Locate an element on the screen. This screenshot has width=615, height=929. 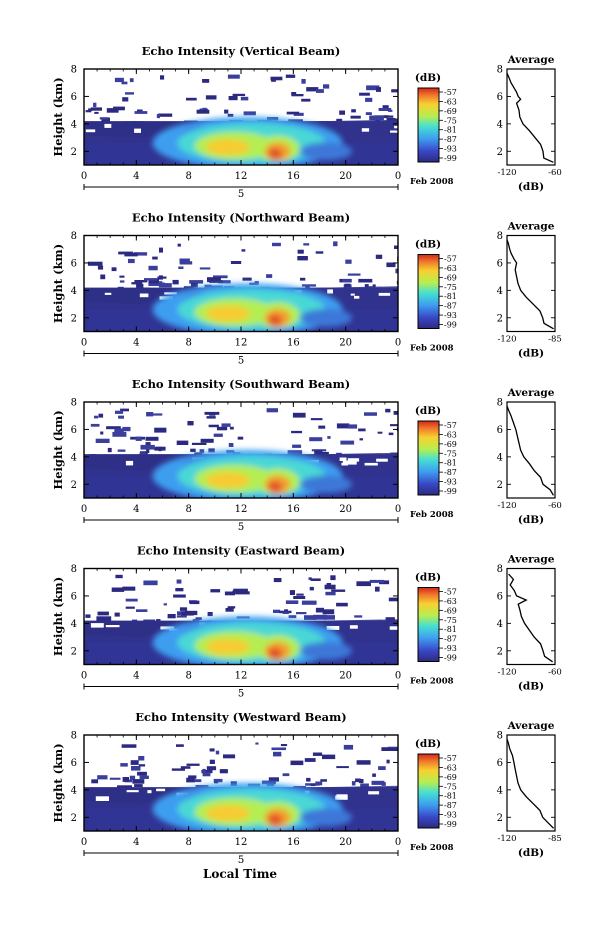
core-yellow-a is located at coordinates (227, 813).